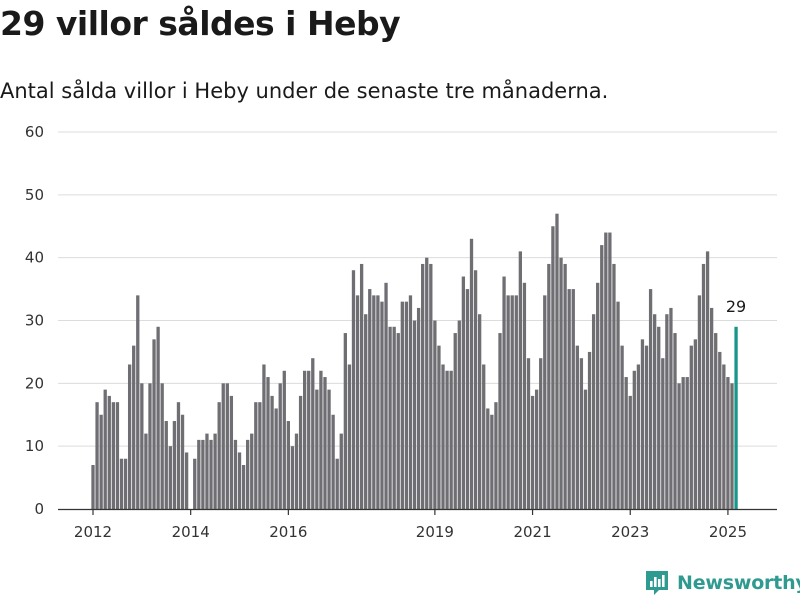 Image resolution: width=800 pixels, height=600 pixels. What do you see at coordinates (93, 532) in the screenshot?
I see `x-tick-label: 2012` at bounding box center [93, 532].